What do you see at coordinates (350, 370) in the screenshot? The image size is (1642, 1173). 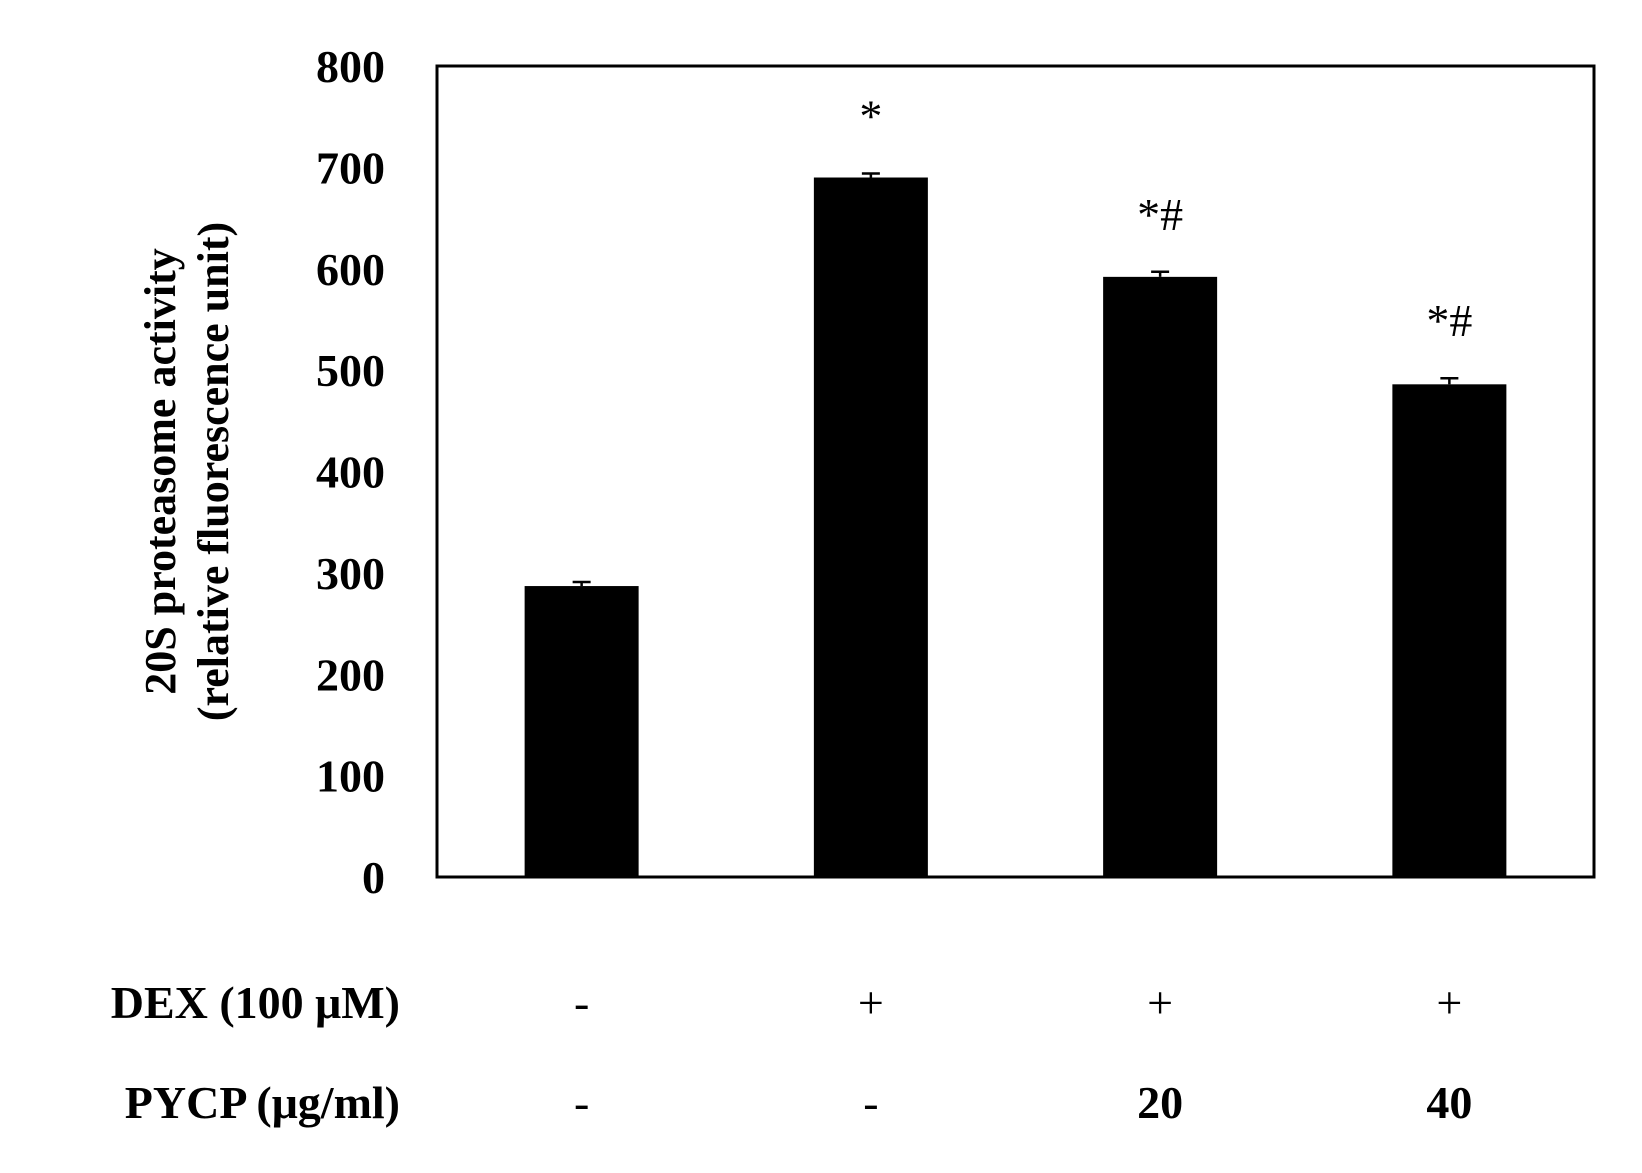 I see `y-tick-label: 500` at bounding box center [350, 370].